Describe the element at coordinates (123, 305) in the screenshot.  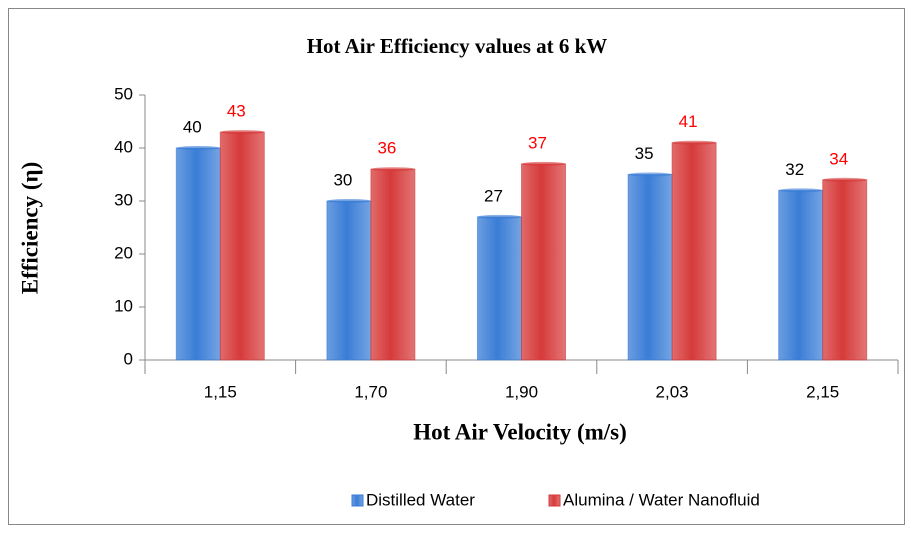
I see `y-tick-label: 10` at that location.